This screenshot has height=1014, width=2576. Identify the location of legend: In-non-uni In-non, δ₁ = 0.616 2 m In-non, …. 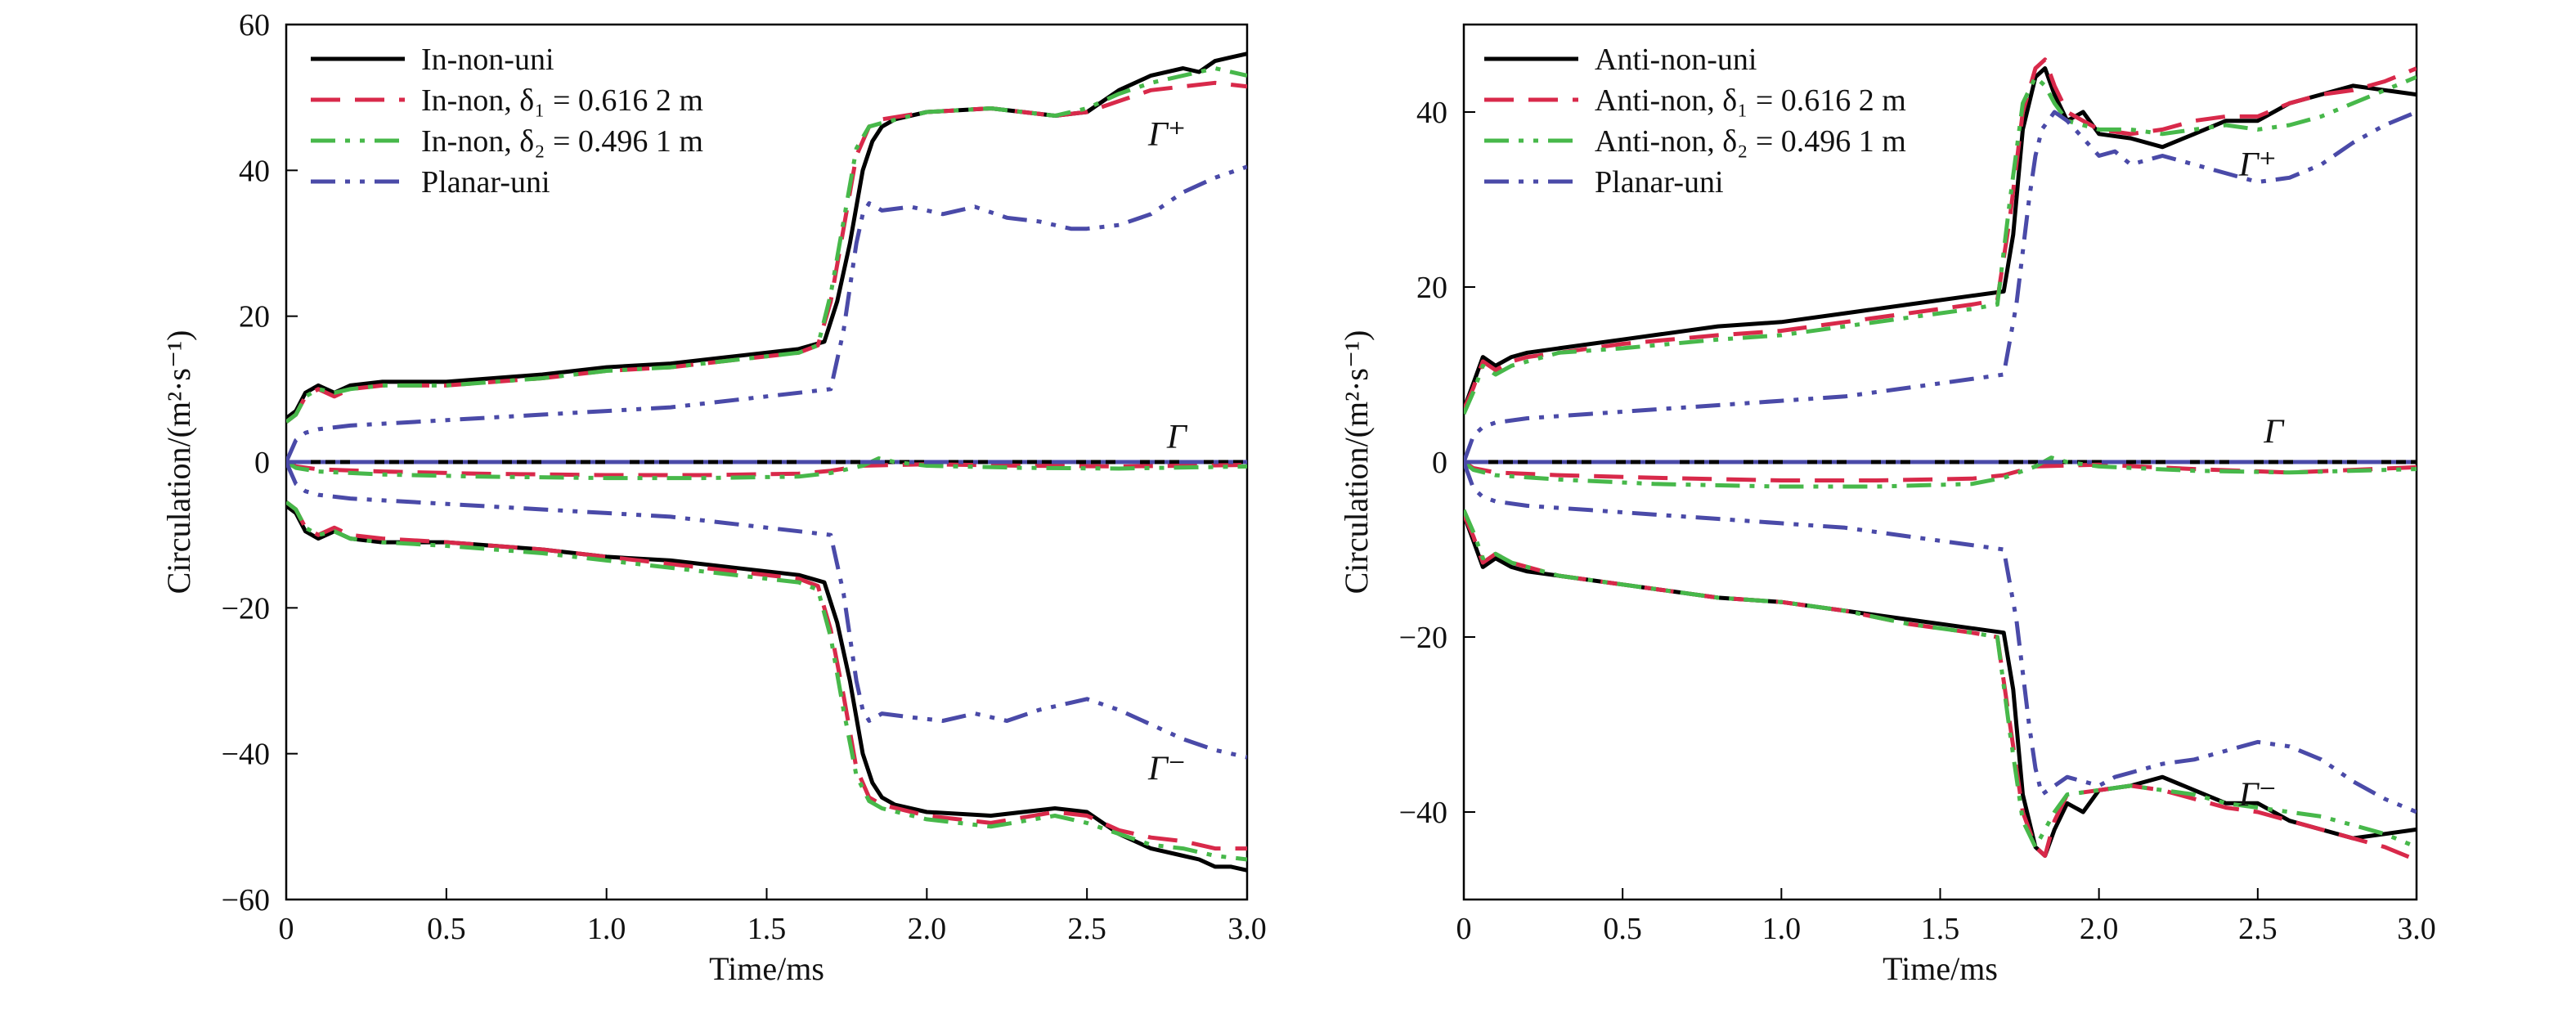
(507, 121).